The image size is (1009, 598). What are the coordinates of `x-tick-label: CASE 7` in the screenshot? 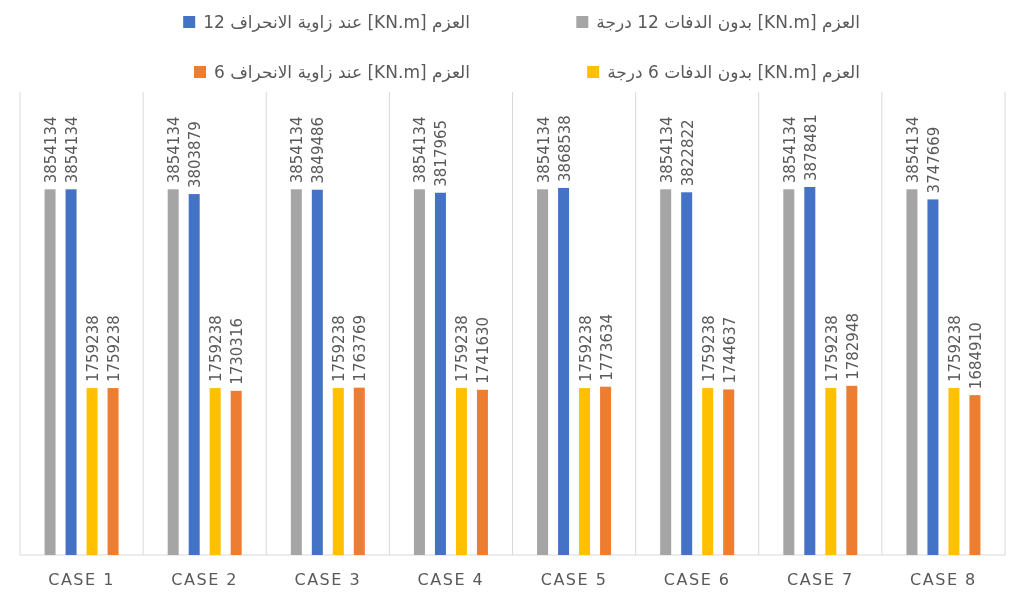 It's located at (820, 579).